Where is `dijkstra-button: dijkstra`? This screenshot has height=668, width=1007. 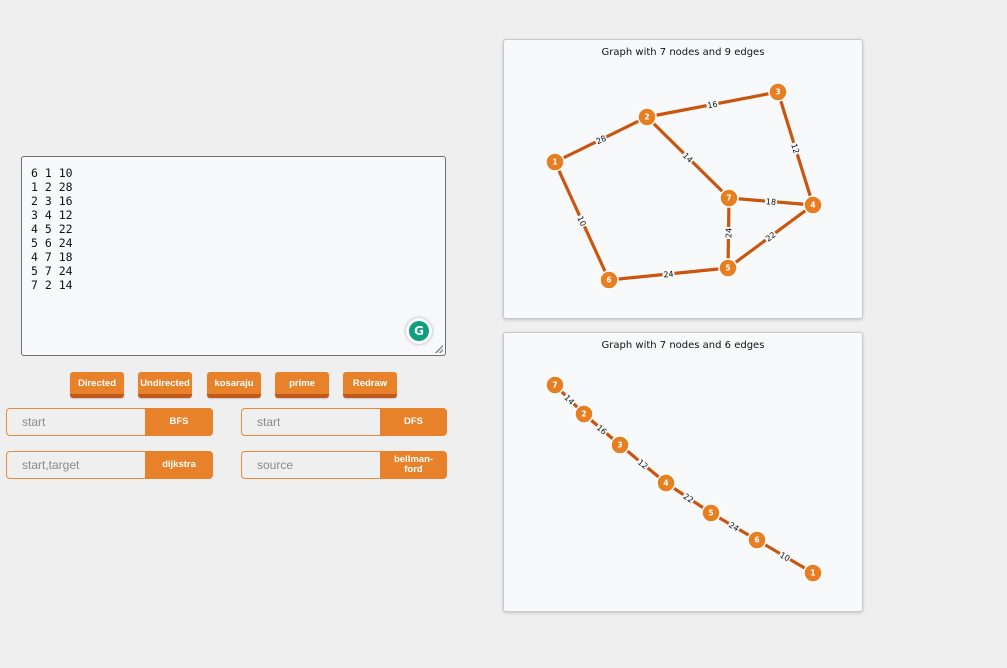 dijkstra-button: dijkstra is located at coordinates (179, 465).